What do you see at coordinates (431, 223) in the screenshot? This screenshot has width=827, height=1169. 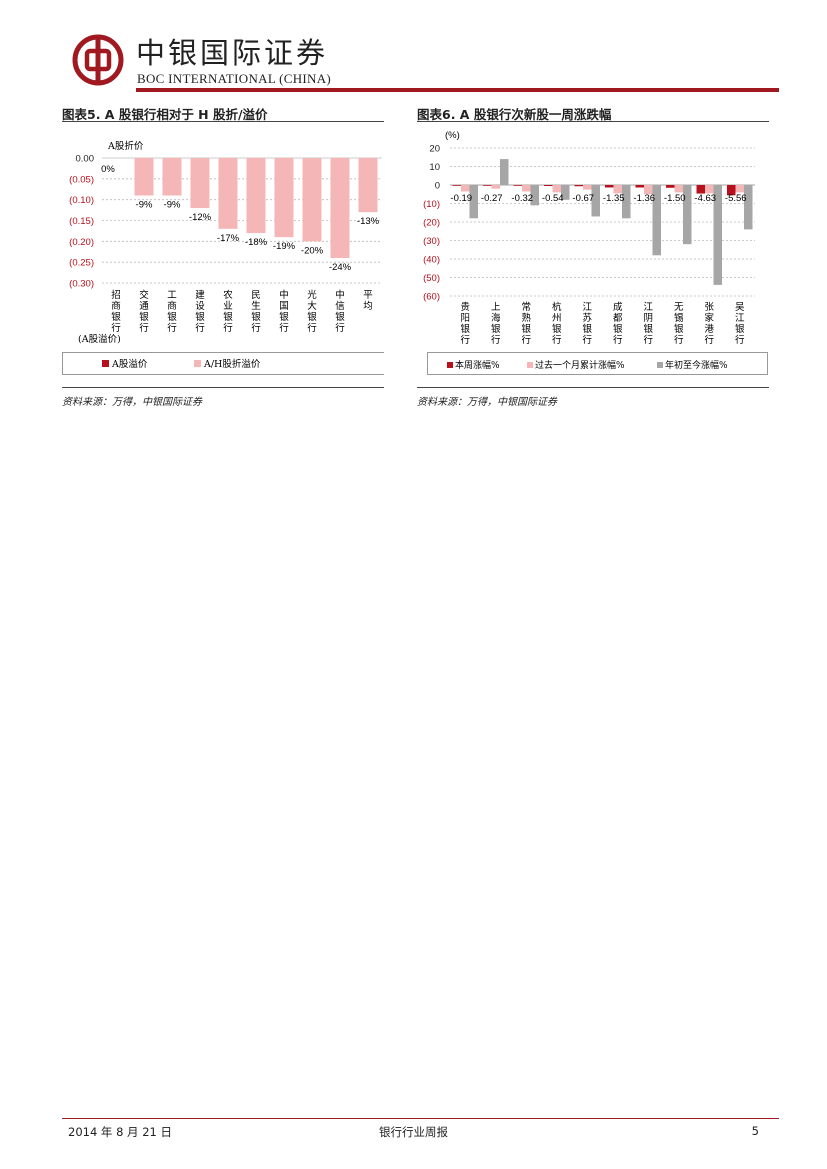 I see `chart2-ytick-label: (20)` at bounding box center [431, 223].